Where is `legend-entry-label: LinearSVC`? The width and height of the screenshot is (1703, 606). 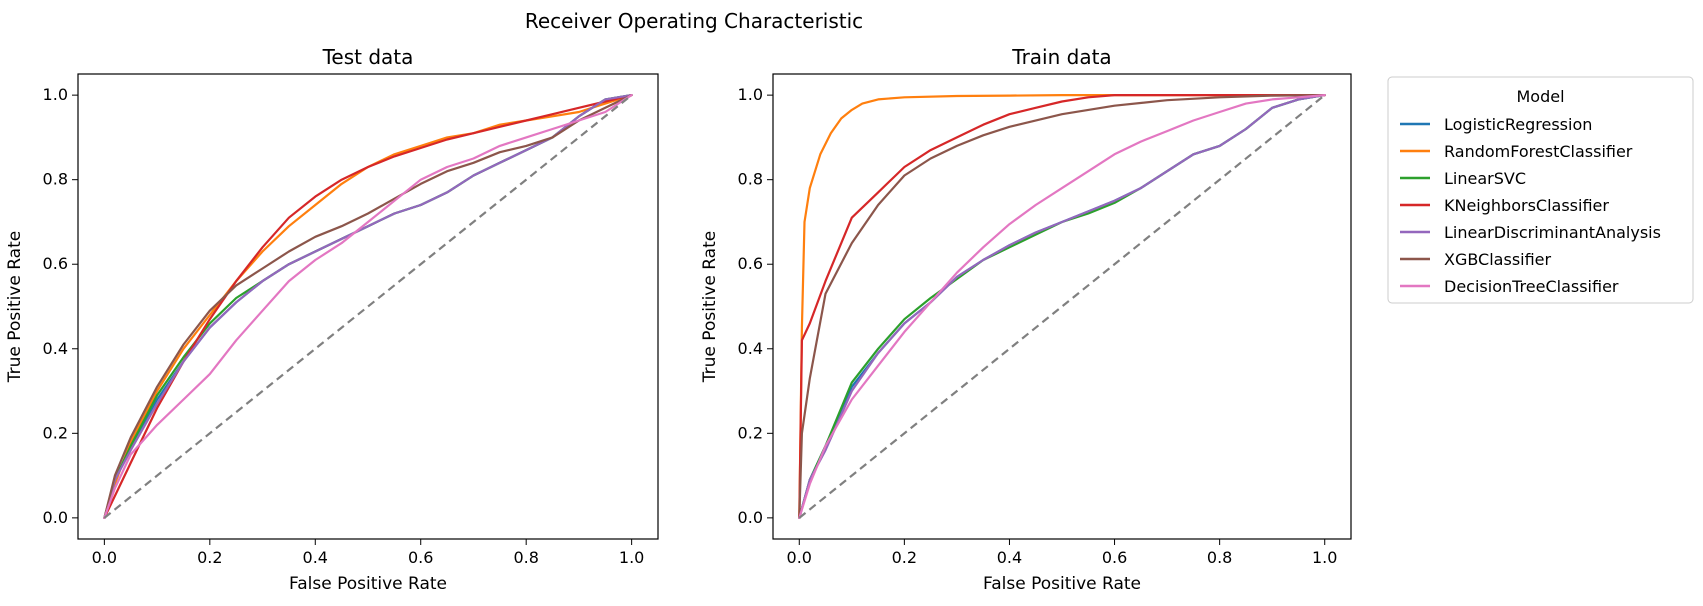 legend-entry-label: LinearSVC is located at coordinates (1485, 178).